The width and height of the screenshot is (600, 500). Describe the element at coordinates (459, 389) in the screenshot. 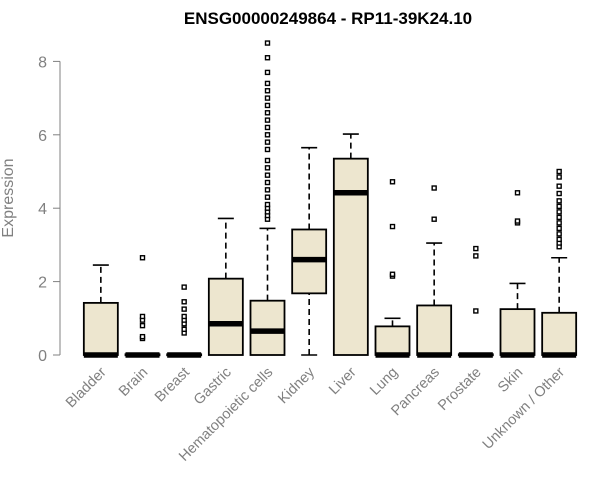

I see `x-tick-label: Prostate` at that location.